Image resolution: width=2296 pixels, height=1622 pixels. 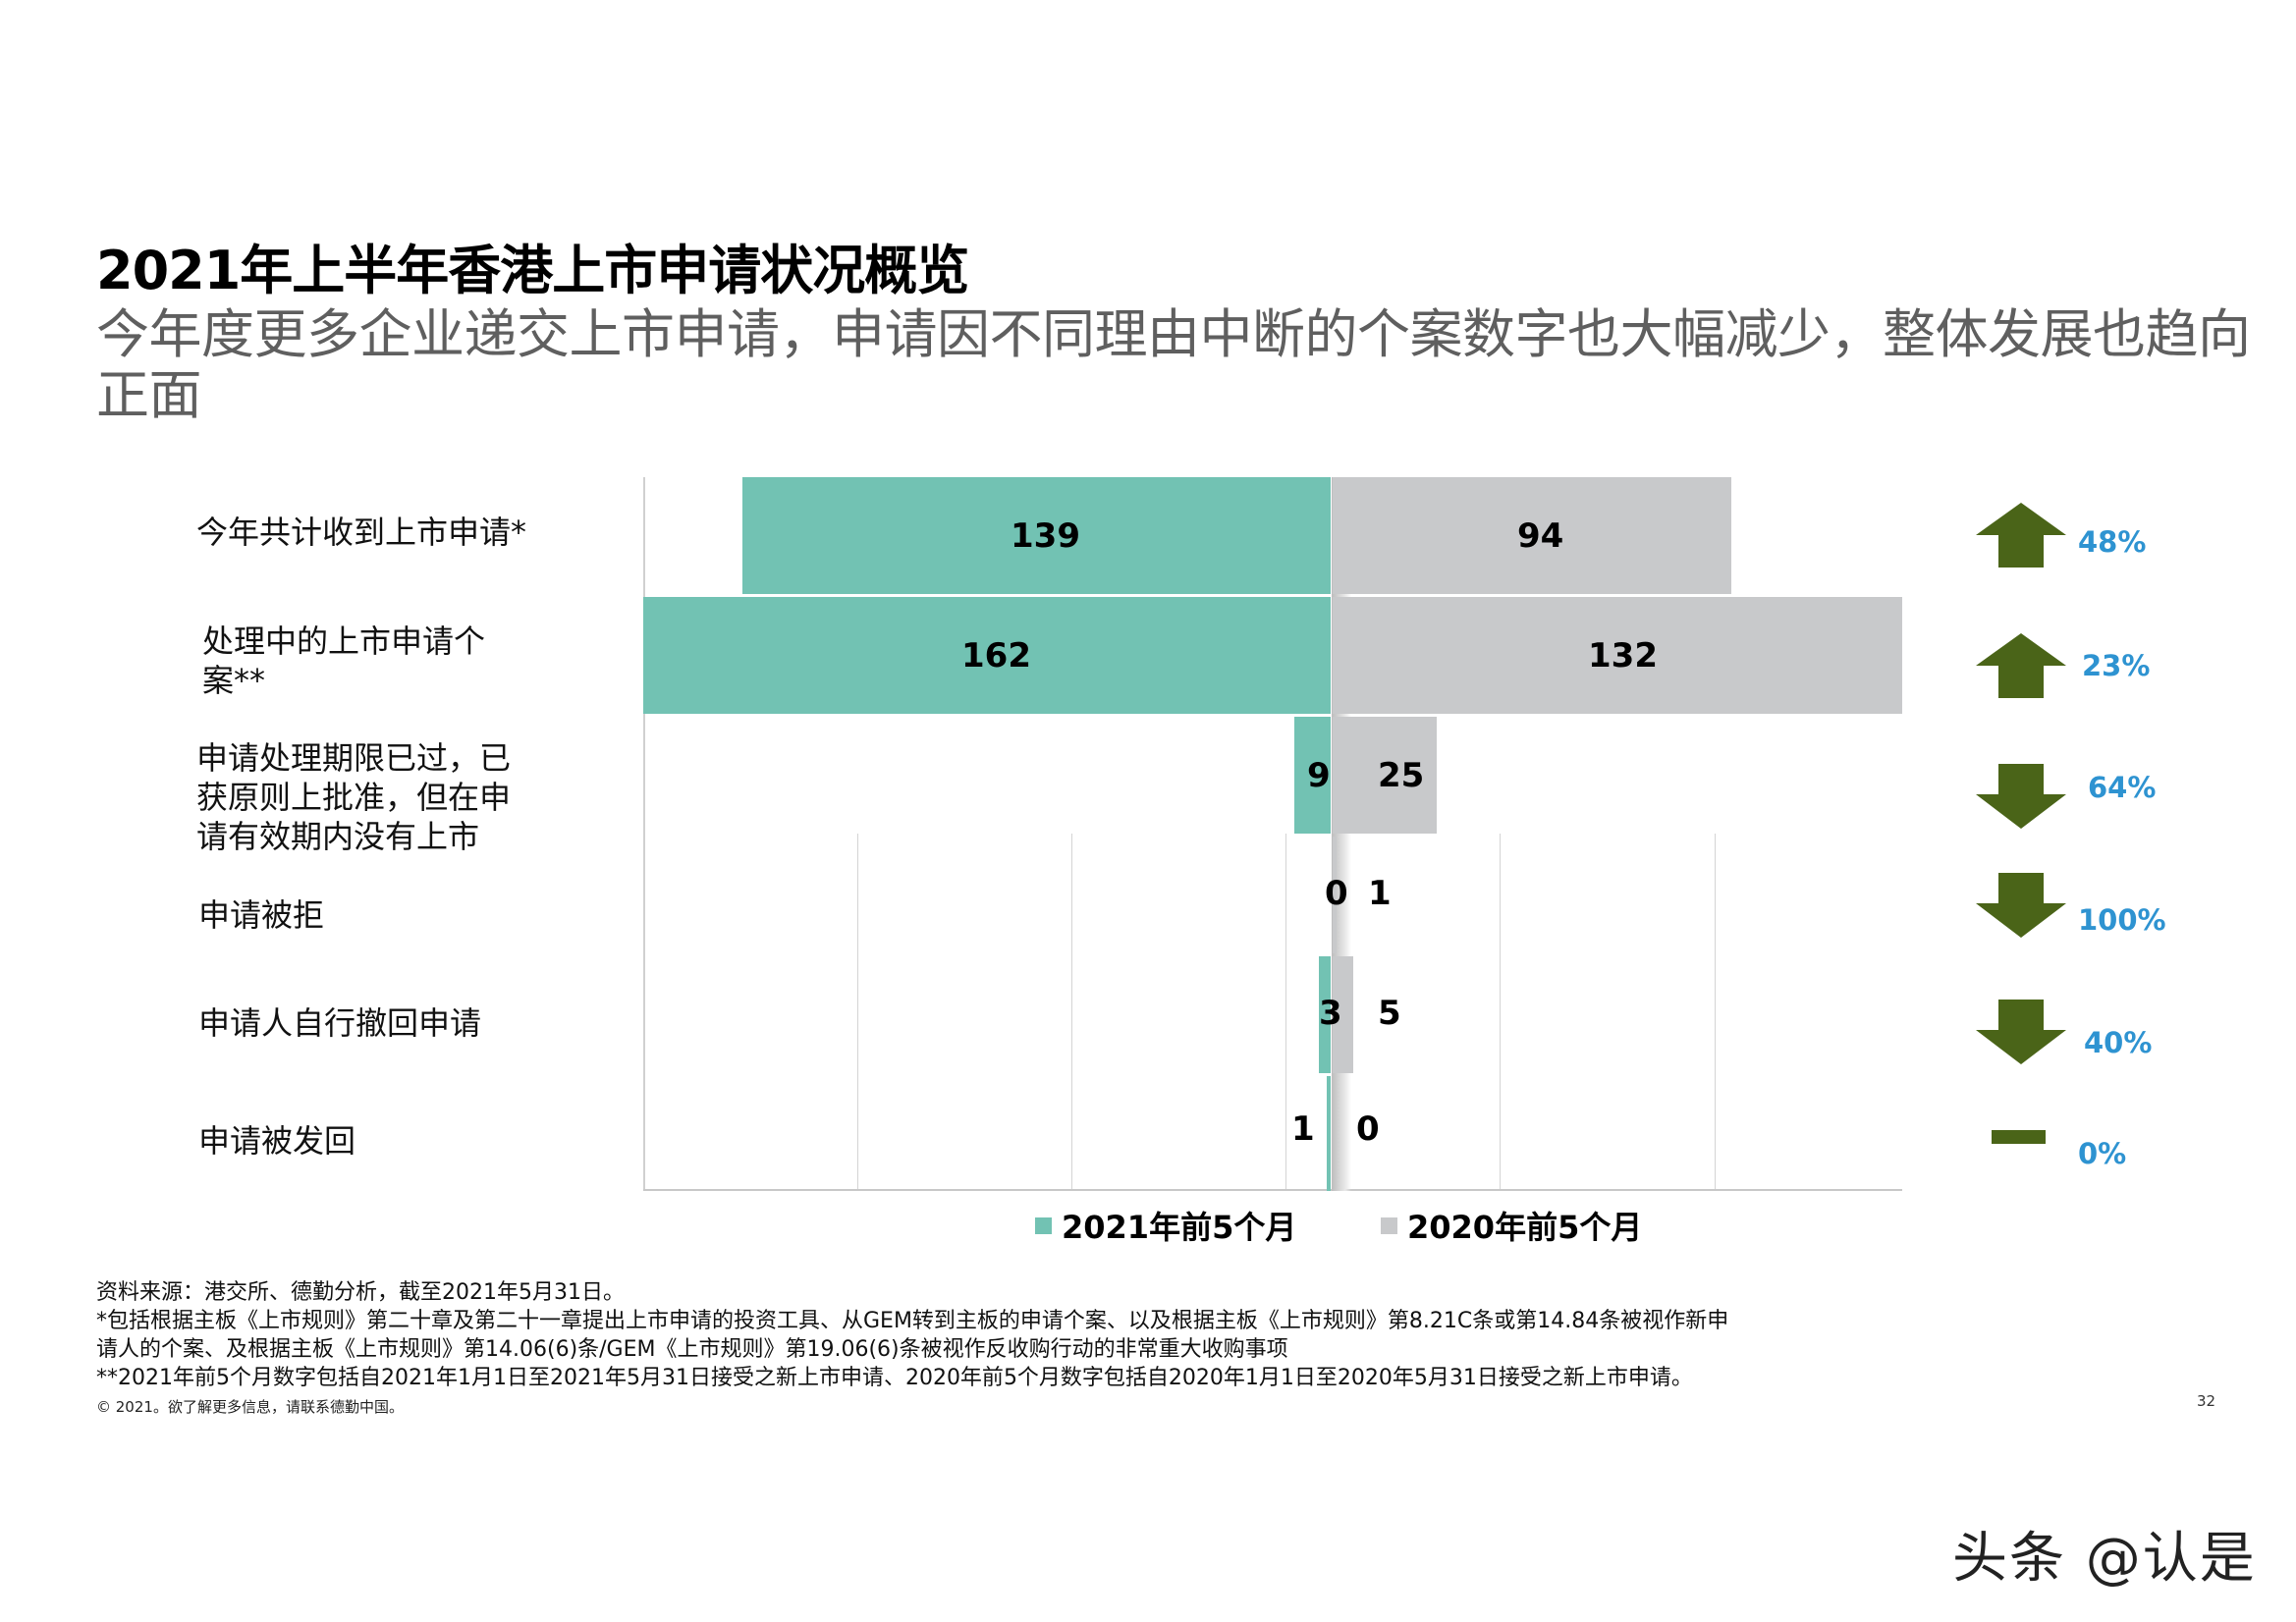 I want to click on value-label-2021: 162, so click(x=996, y=656).